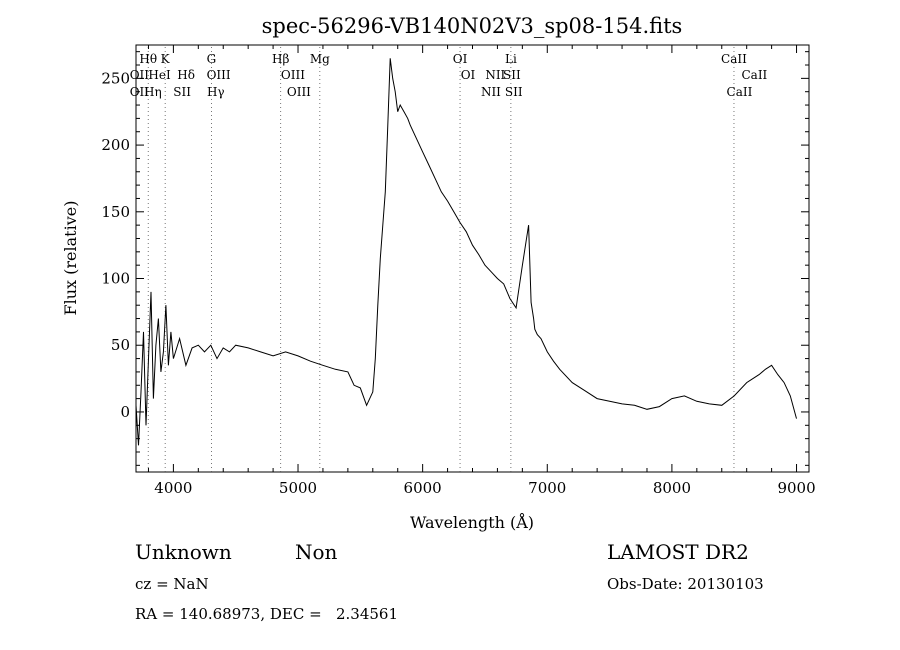 This screenshot has width=900, height=650. What do you see at coordinates (172, 584) in the screenshot?
I see `redshift-text: cz = NaN` at bounding box center [172, 584].